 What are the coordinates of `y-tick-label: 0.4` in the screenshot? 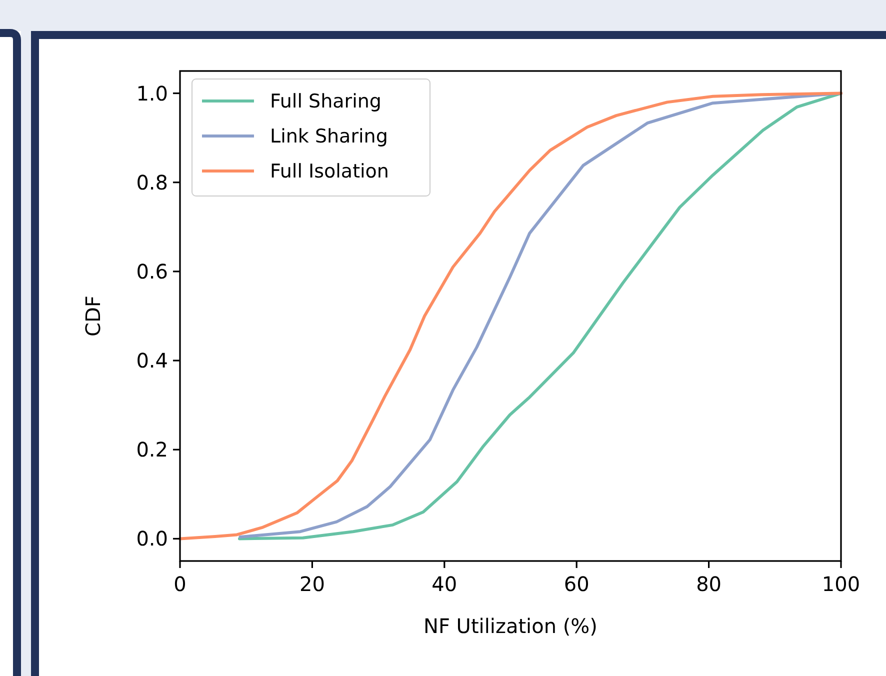 It's located at (152, 360).